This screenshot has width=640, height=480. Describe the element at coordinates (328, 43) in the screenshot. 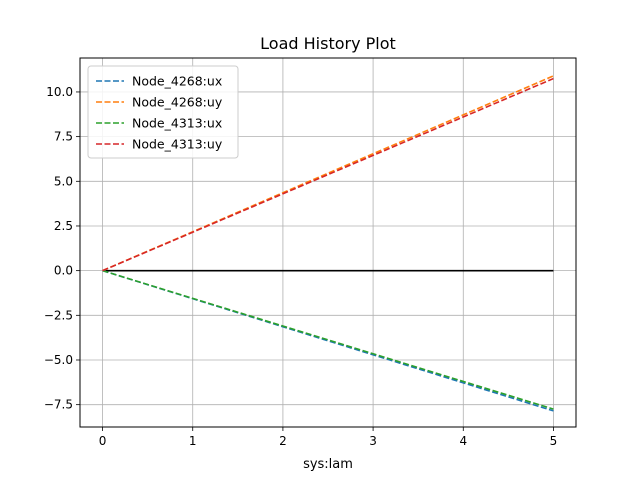

I see `chart-title: Load History Plot` at that location.